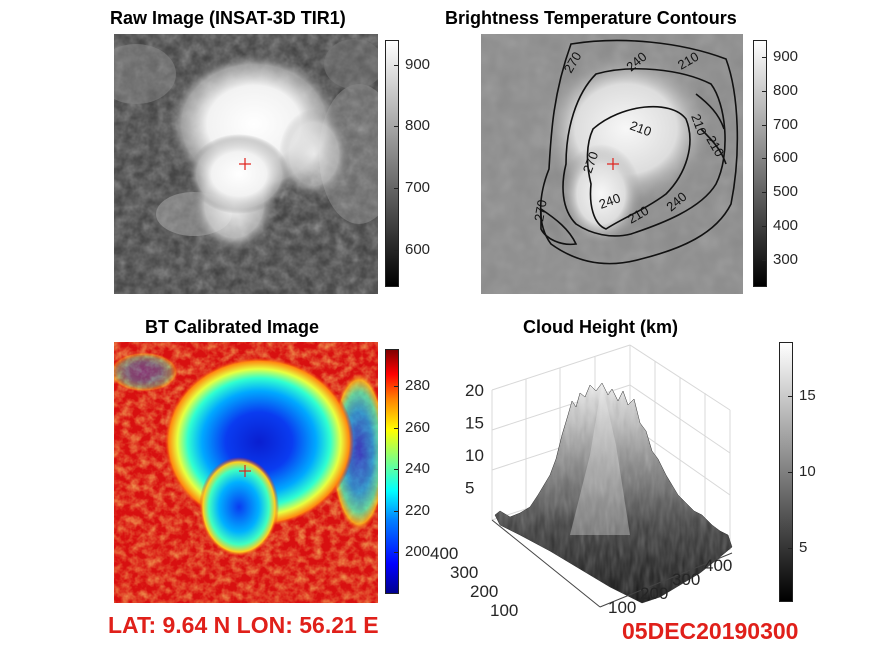 This screenshot has height=656, width=875. Describe the element at coordinates (686, 579) in the screenshot. I see `x-tick-label: 300` at that location.